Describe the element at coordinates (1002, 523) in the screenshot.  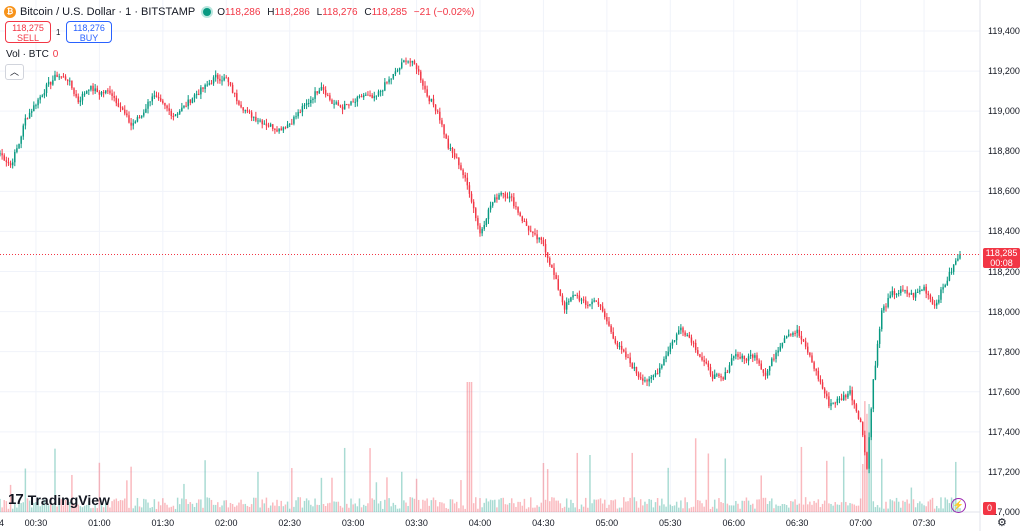
I see `gear-icon: ⚙` at that location.